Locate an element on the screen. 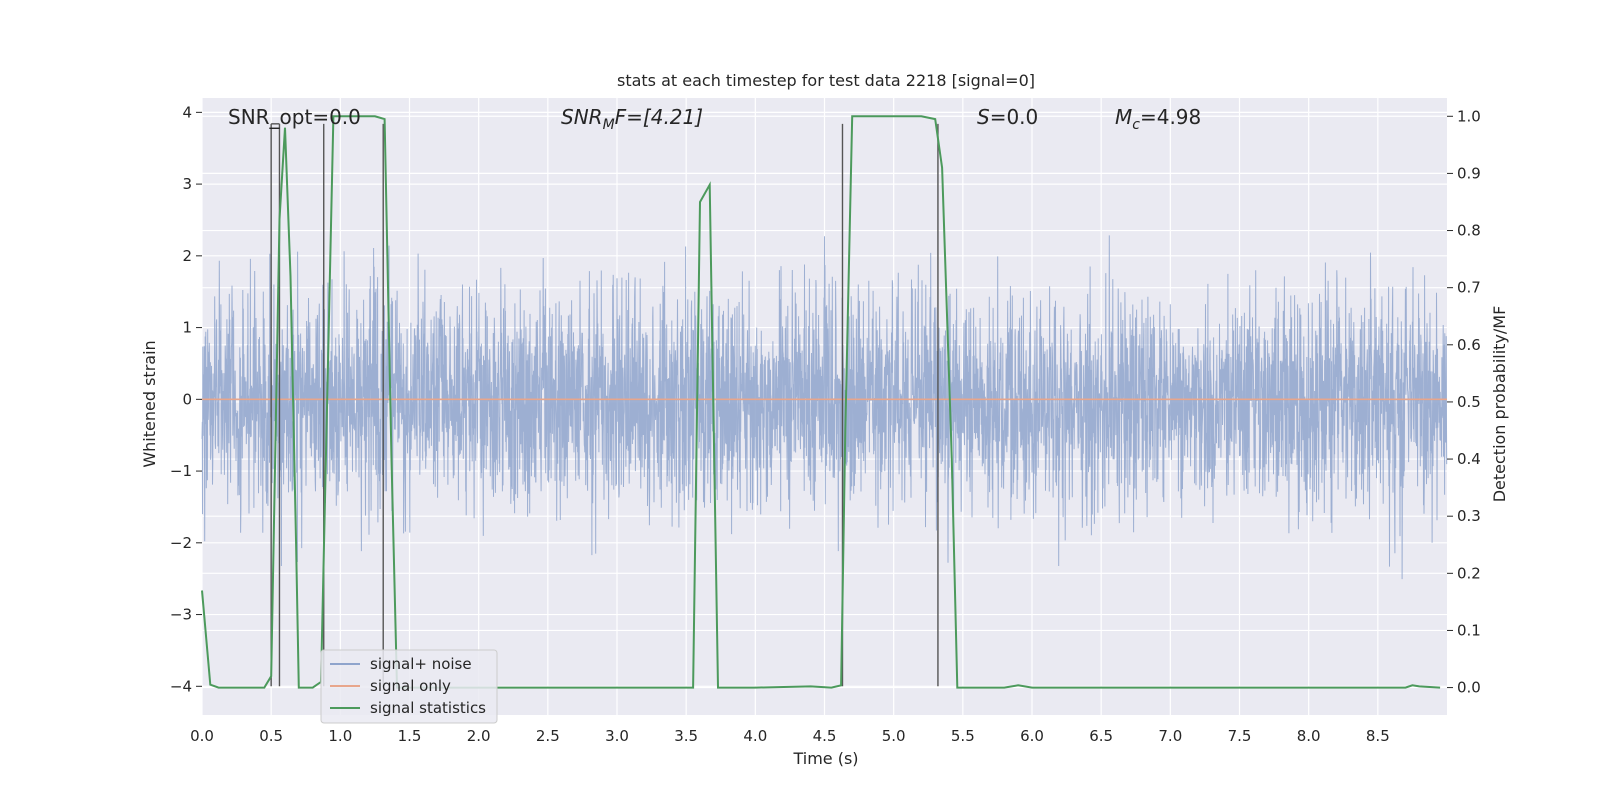  annotation-snr-mf-value: F=[4.21] is located at coordinates (659, 117).